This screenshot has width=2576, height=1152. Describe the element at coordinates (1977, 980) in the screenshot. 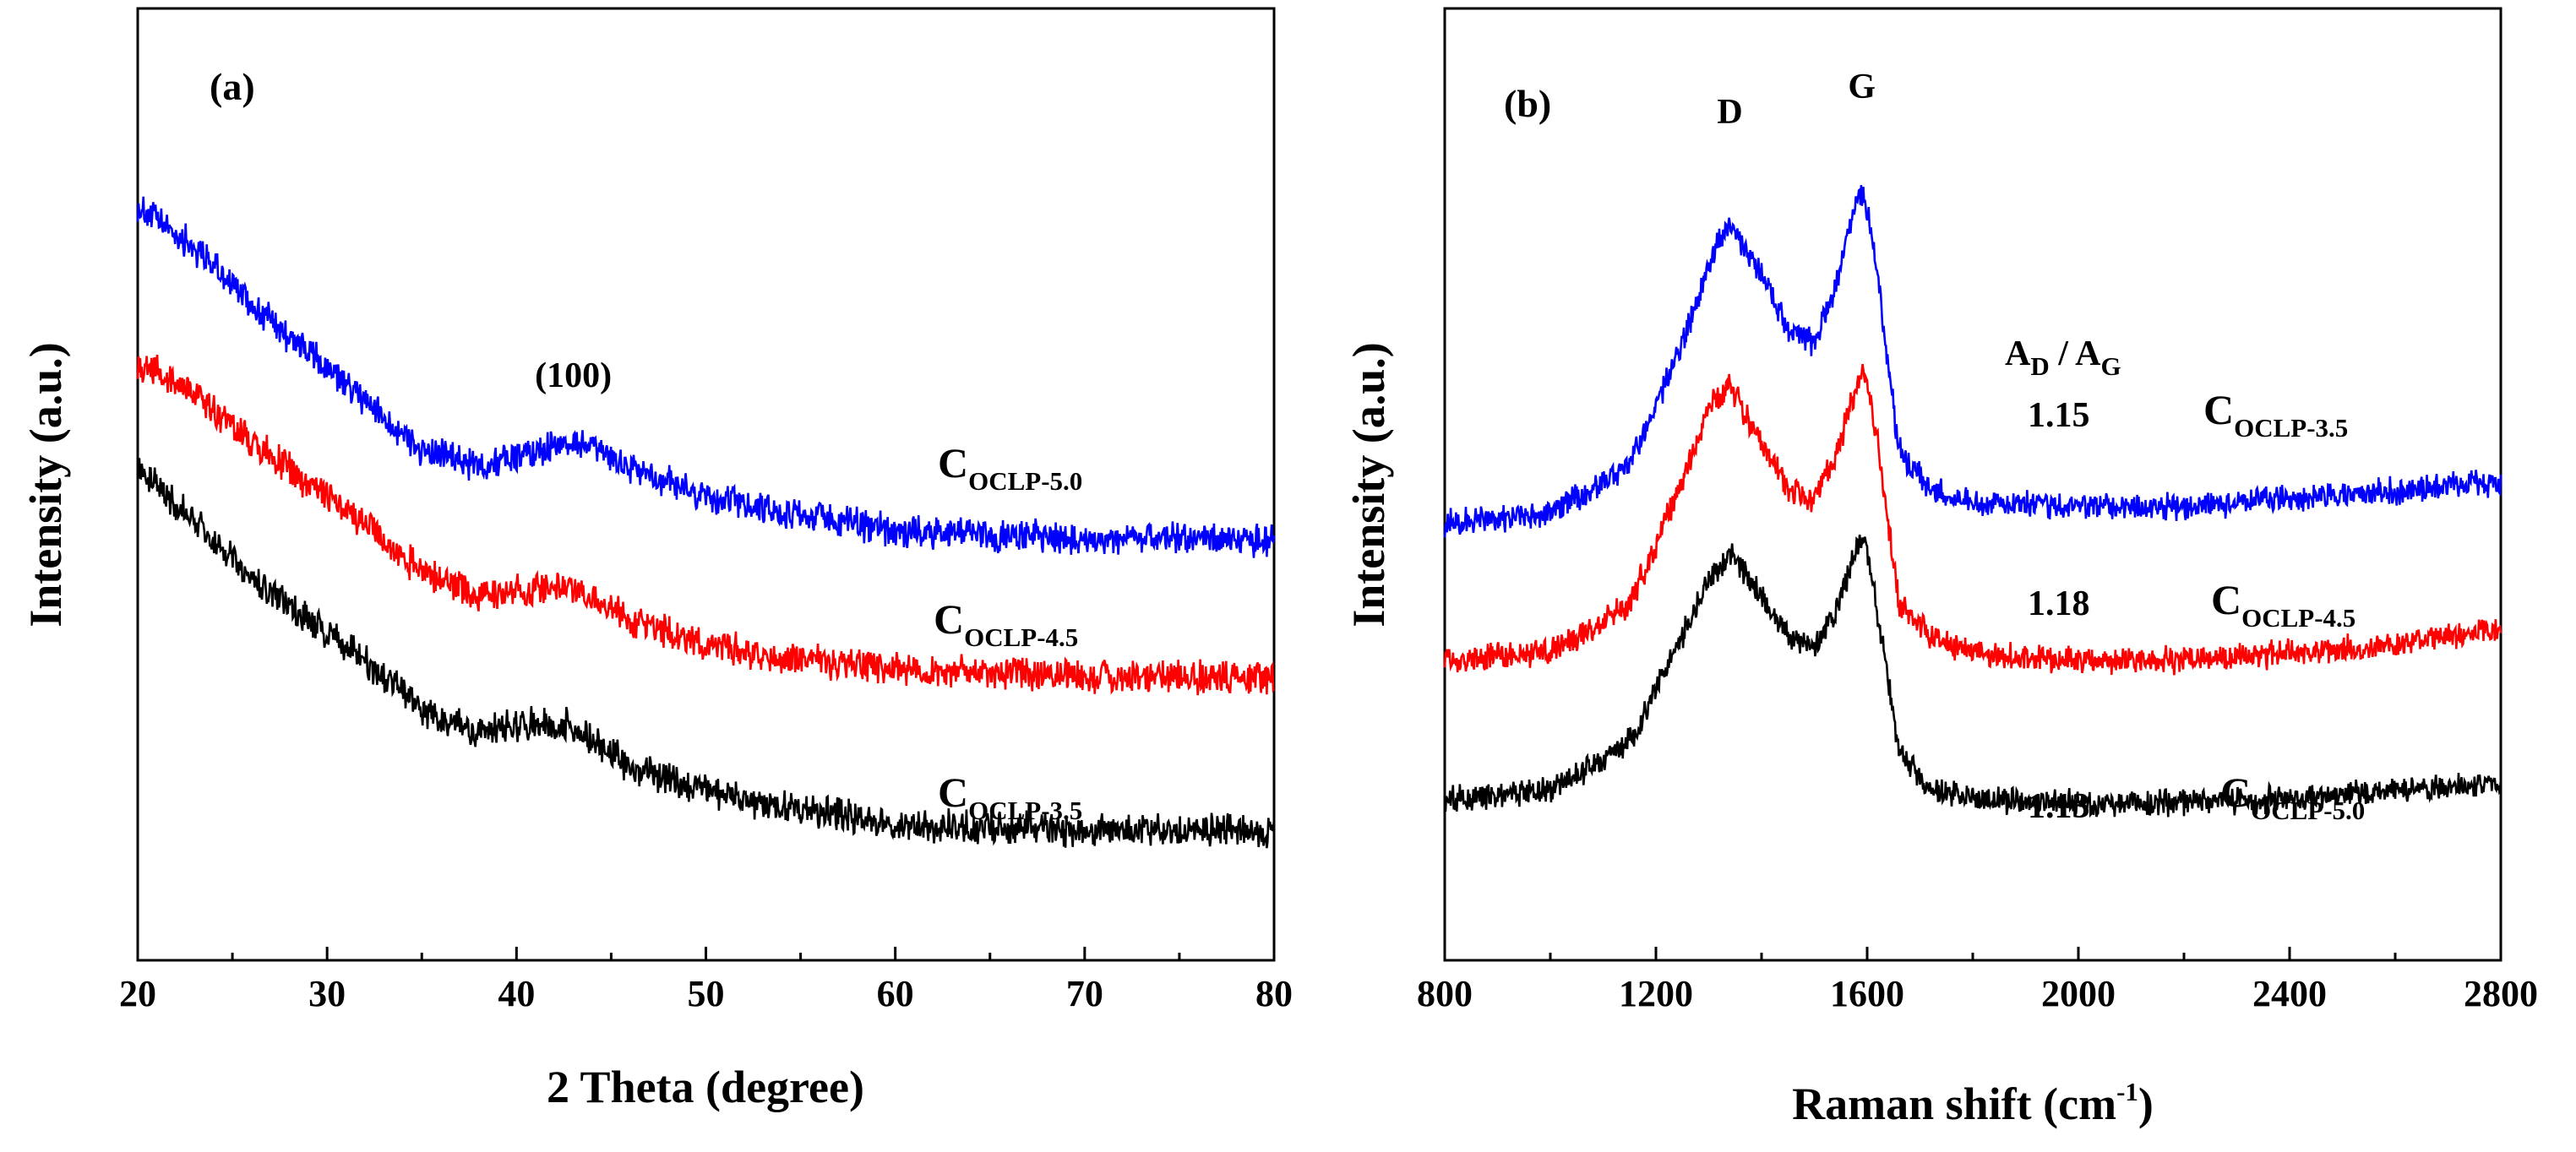

I see `x-ticks-b: 800 1200 1600 2000 2400 2800` at that location.